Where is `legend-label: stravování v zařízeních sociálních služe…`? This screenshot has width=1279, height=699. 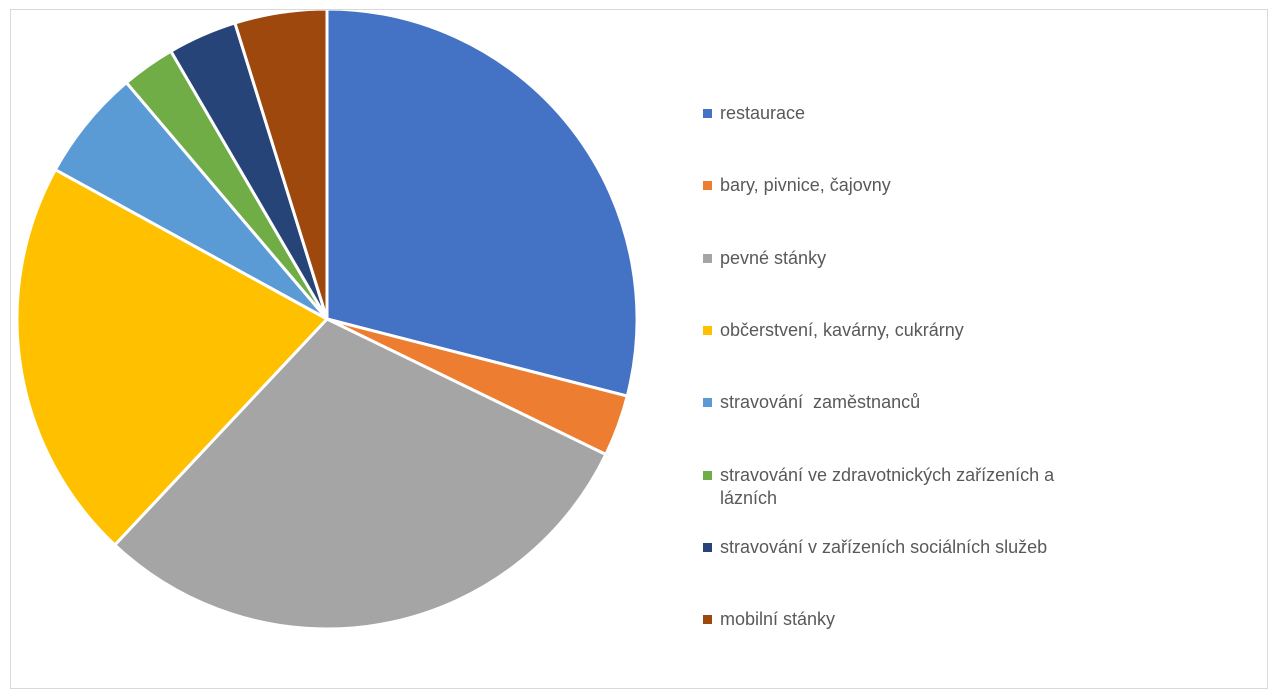
legend-label: stravování v zařízeních sociálních služe… is located at coordinates (884, 546).